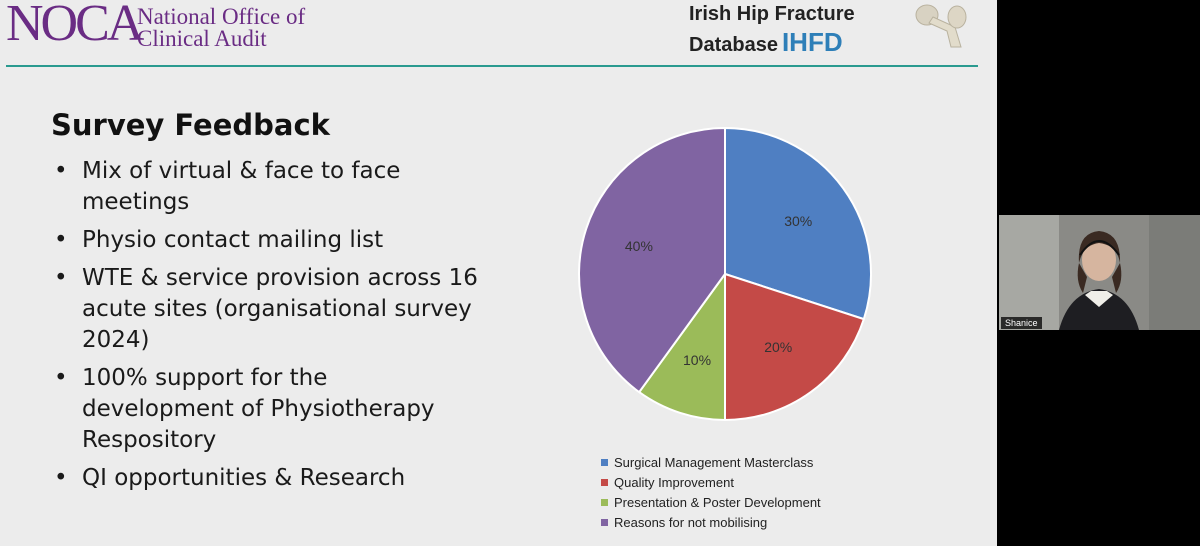 This screenshot has width=1200, height=546. I want to click on org-name-line2: Clinical Audit, so click(202, 38).